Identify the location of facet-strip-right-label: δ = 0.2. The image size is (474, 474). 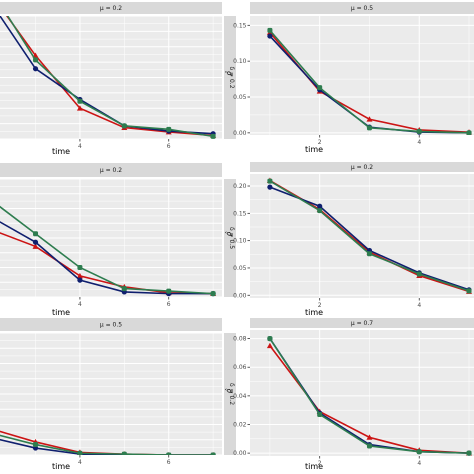
(231, 394).